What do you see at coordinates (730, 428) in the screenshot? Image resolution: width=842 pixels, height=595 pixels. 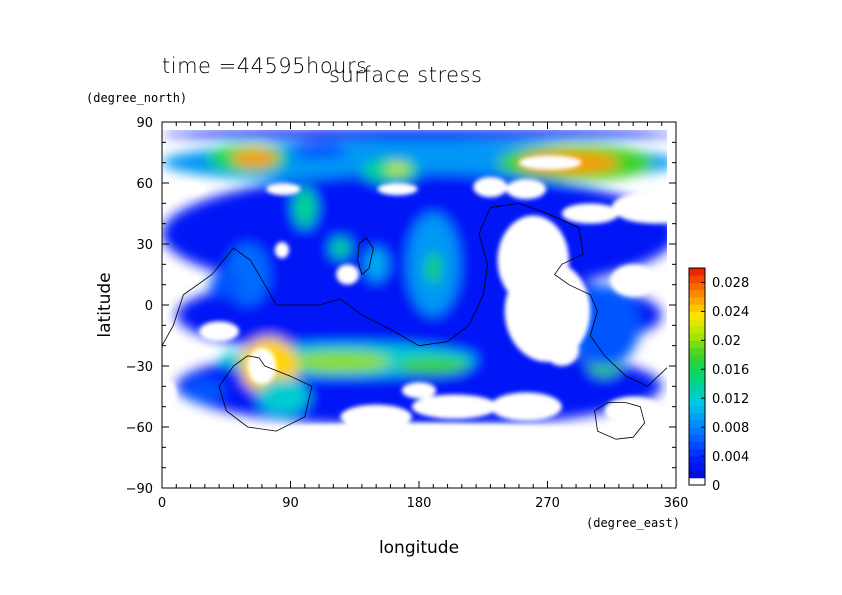 I see `colorbar-tick-label: 0.008` at bounding box center [730, 428].